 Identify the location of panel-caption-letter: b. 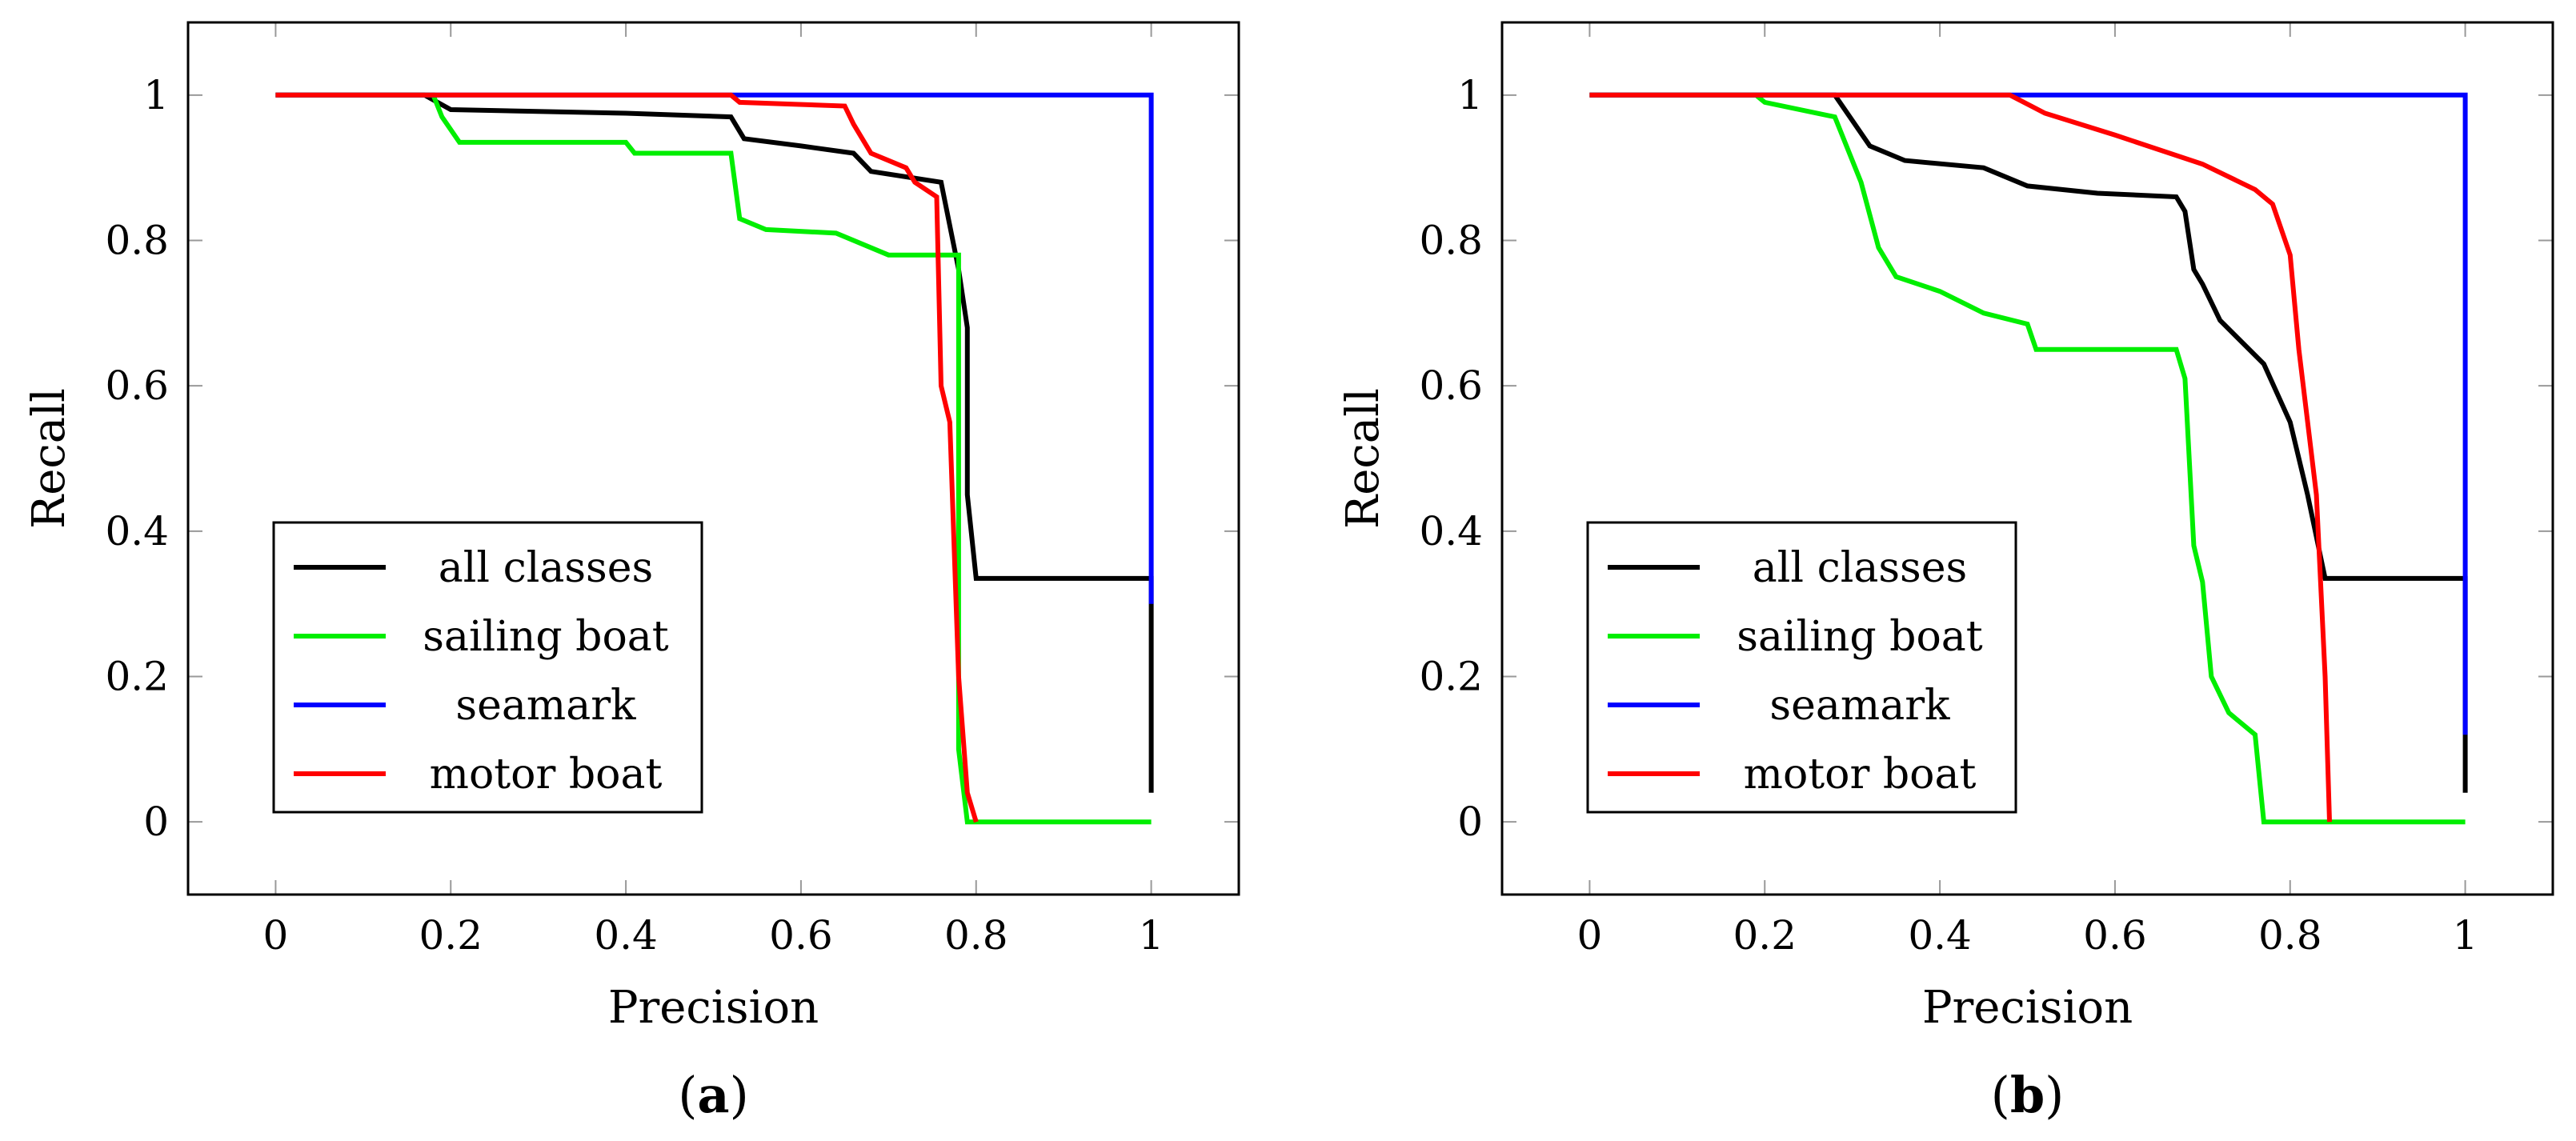
(2027, 1095).